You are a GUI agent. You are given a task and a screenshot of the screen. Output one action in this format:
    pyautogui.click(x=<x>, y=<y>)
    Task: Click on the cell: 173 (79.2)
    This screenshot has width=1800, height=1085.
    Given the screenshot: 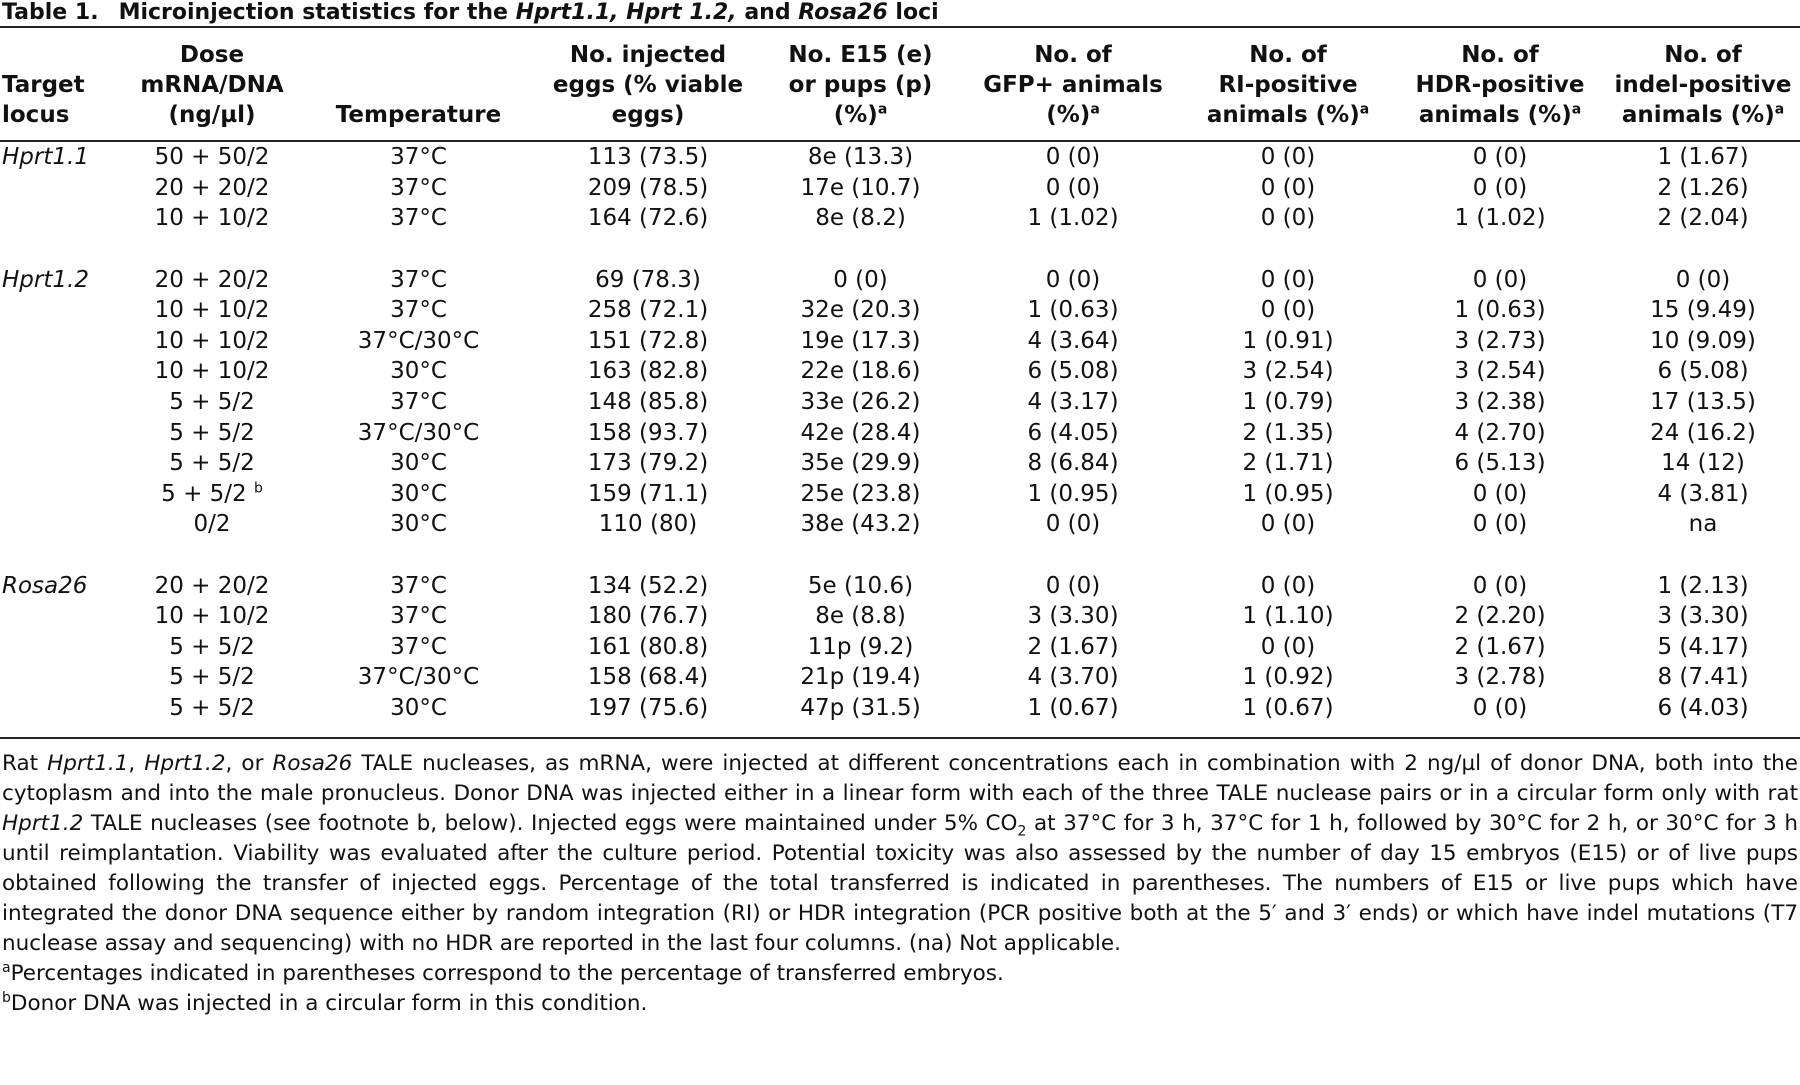 What is the action you would take?
    pyautogui.click(x=648, y=463)
    